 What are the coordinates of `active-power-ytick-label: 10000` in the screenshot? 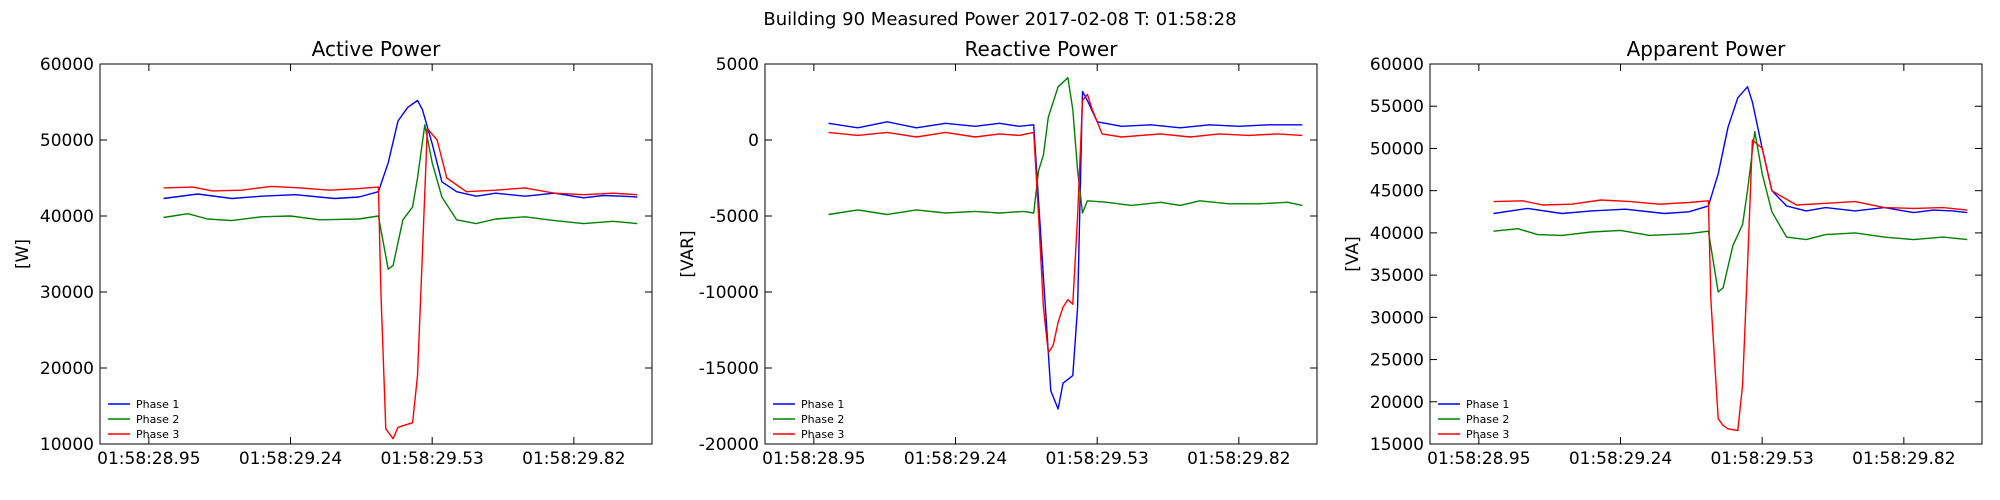 It's located at (67, 445).